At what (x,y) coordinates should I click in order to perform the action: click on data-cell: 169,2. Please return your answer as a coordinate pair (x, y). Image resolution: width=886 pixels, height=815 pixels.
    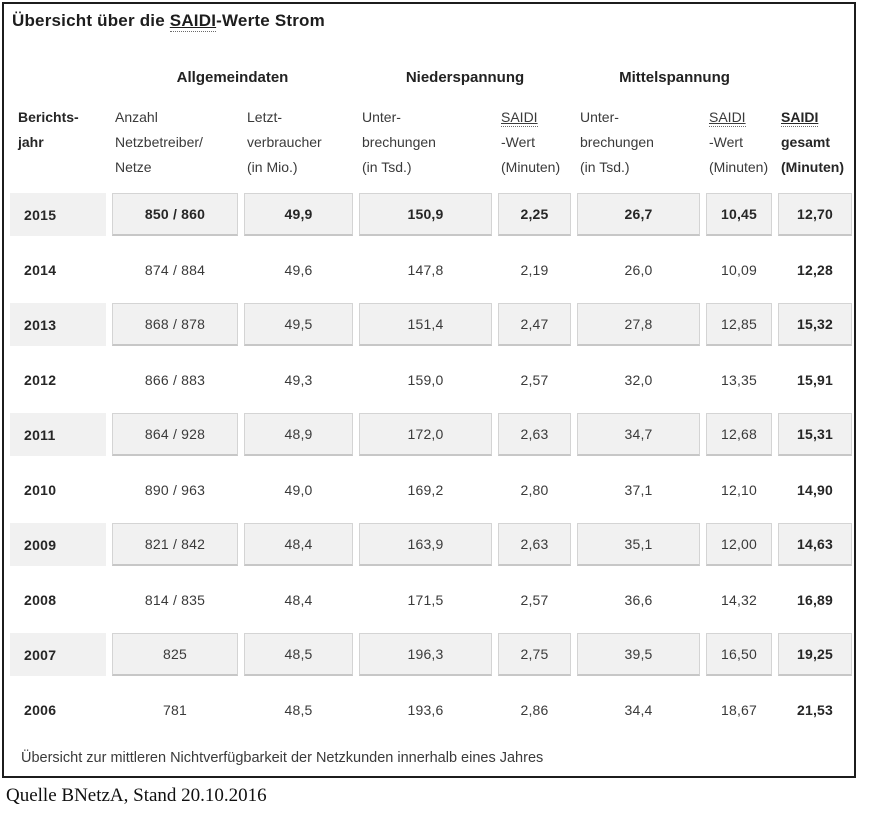
    Looking at the image, I should click on (425, 489).